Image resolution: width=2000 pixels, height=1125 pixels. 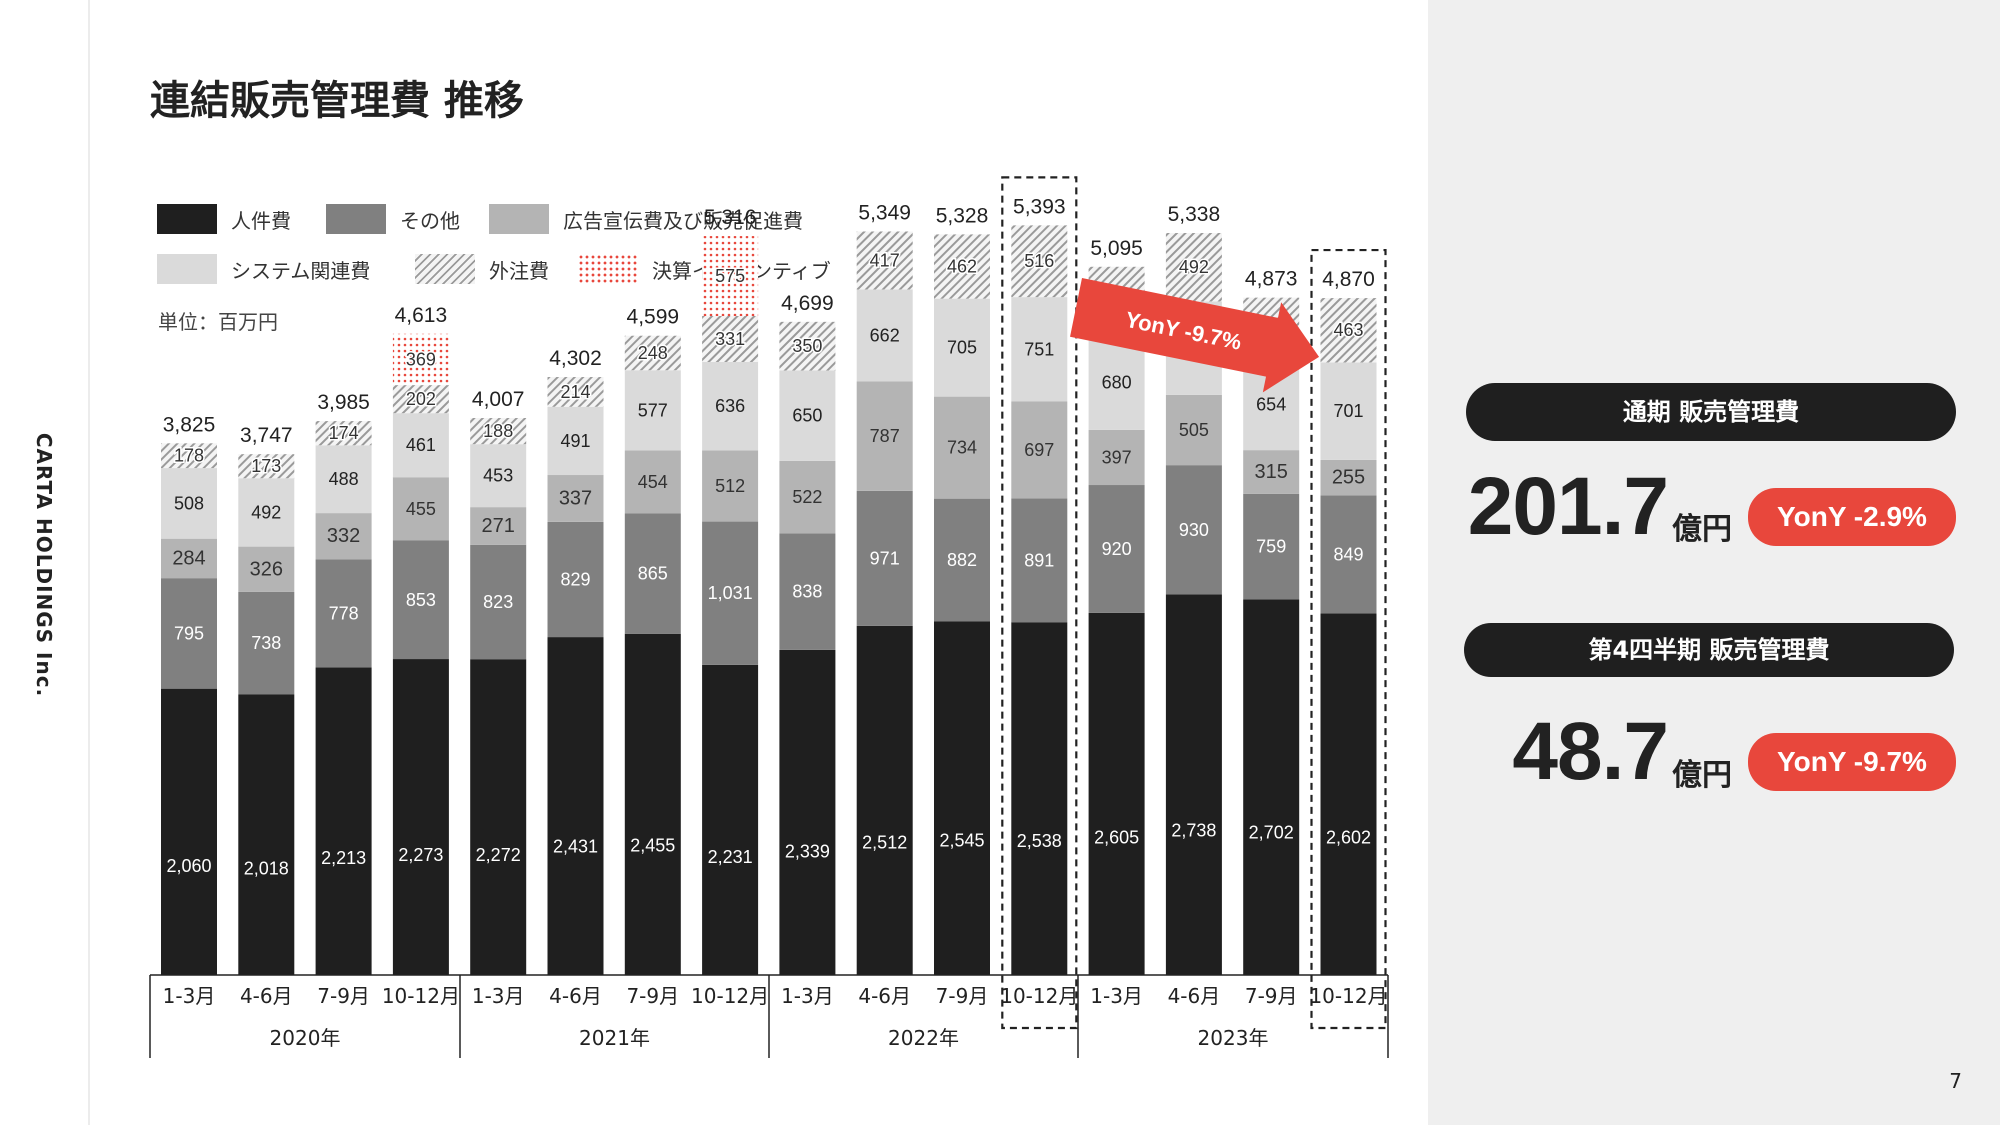 I want to click on bar-value-label: 734, so click(x=962, y=448).